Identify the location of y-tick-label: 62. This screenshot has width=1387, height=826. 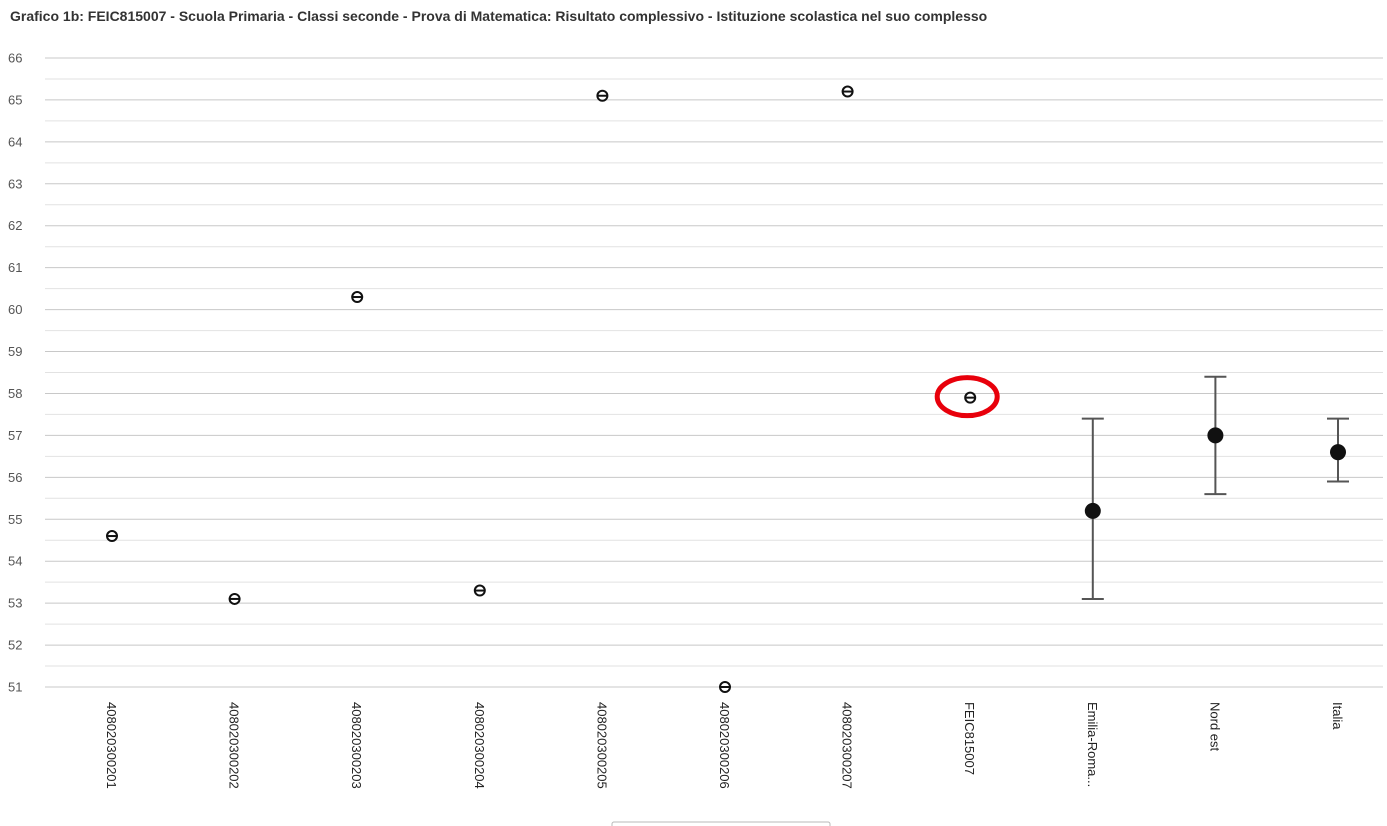
(15, 225).